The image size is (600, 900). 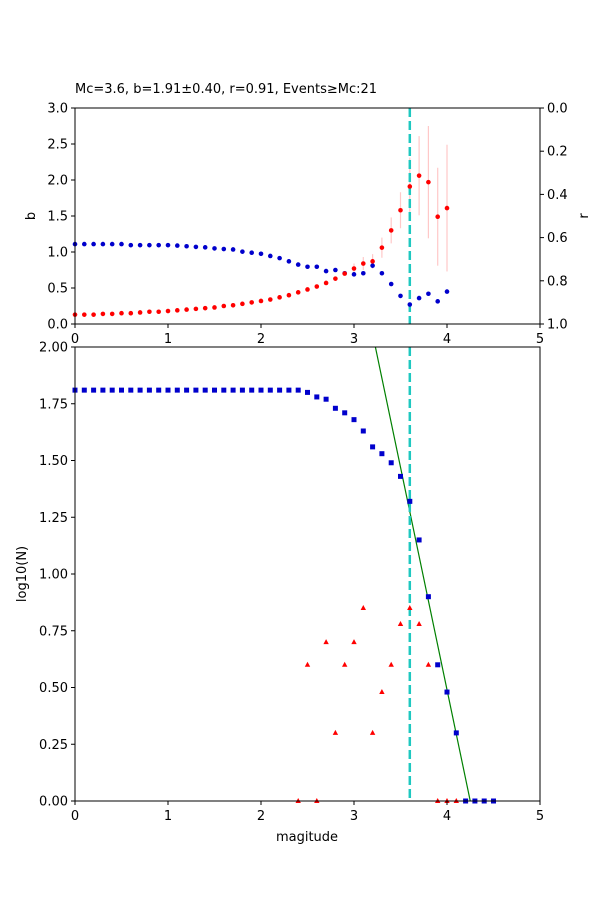 I want to click on y-right-tick-label: 0.8, so click(x=557, y=281).